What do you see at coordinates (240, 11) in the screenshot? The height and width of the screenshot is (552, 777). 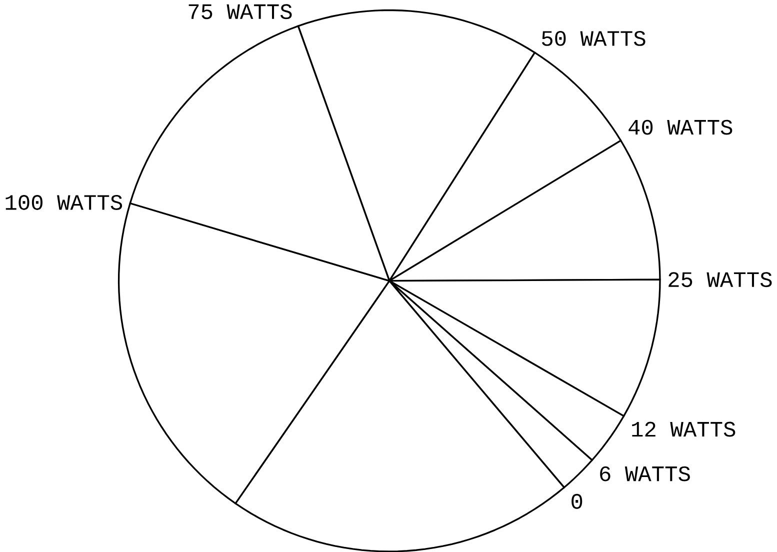 I see `slice-label: 75 WATTS` at bounding box center [240, 11].